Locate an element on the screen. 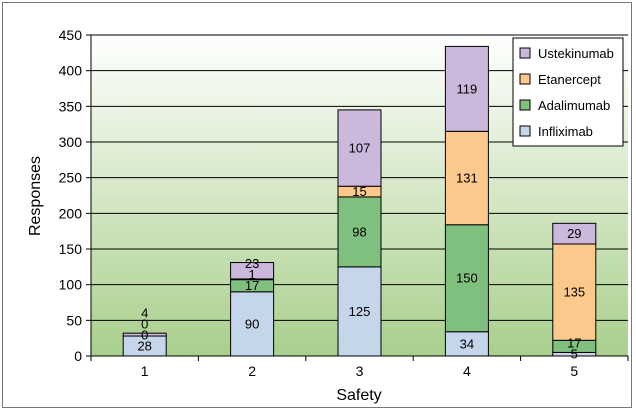  data-label: 135 is located at coordinates (574, 292).